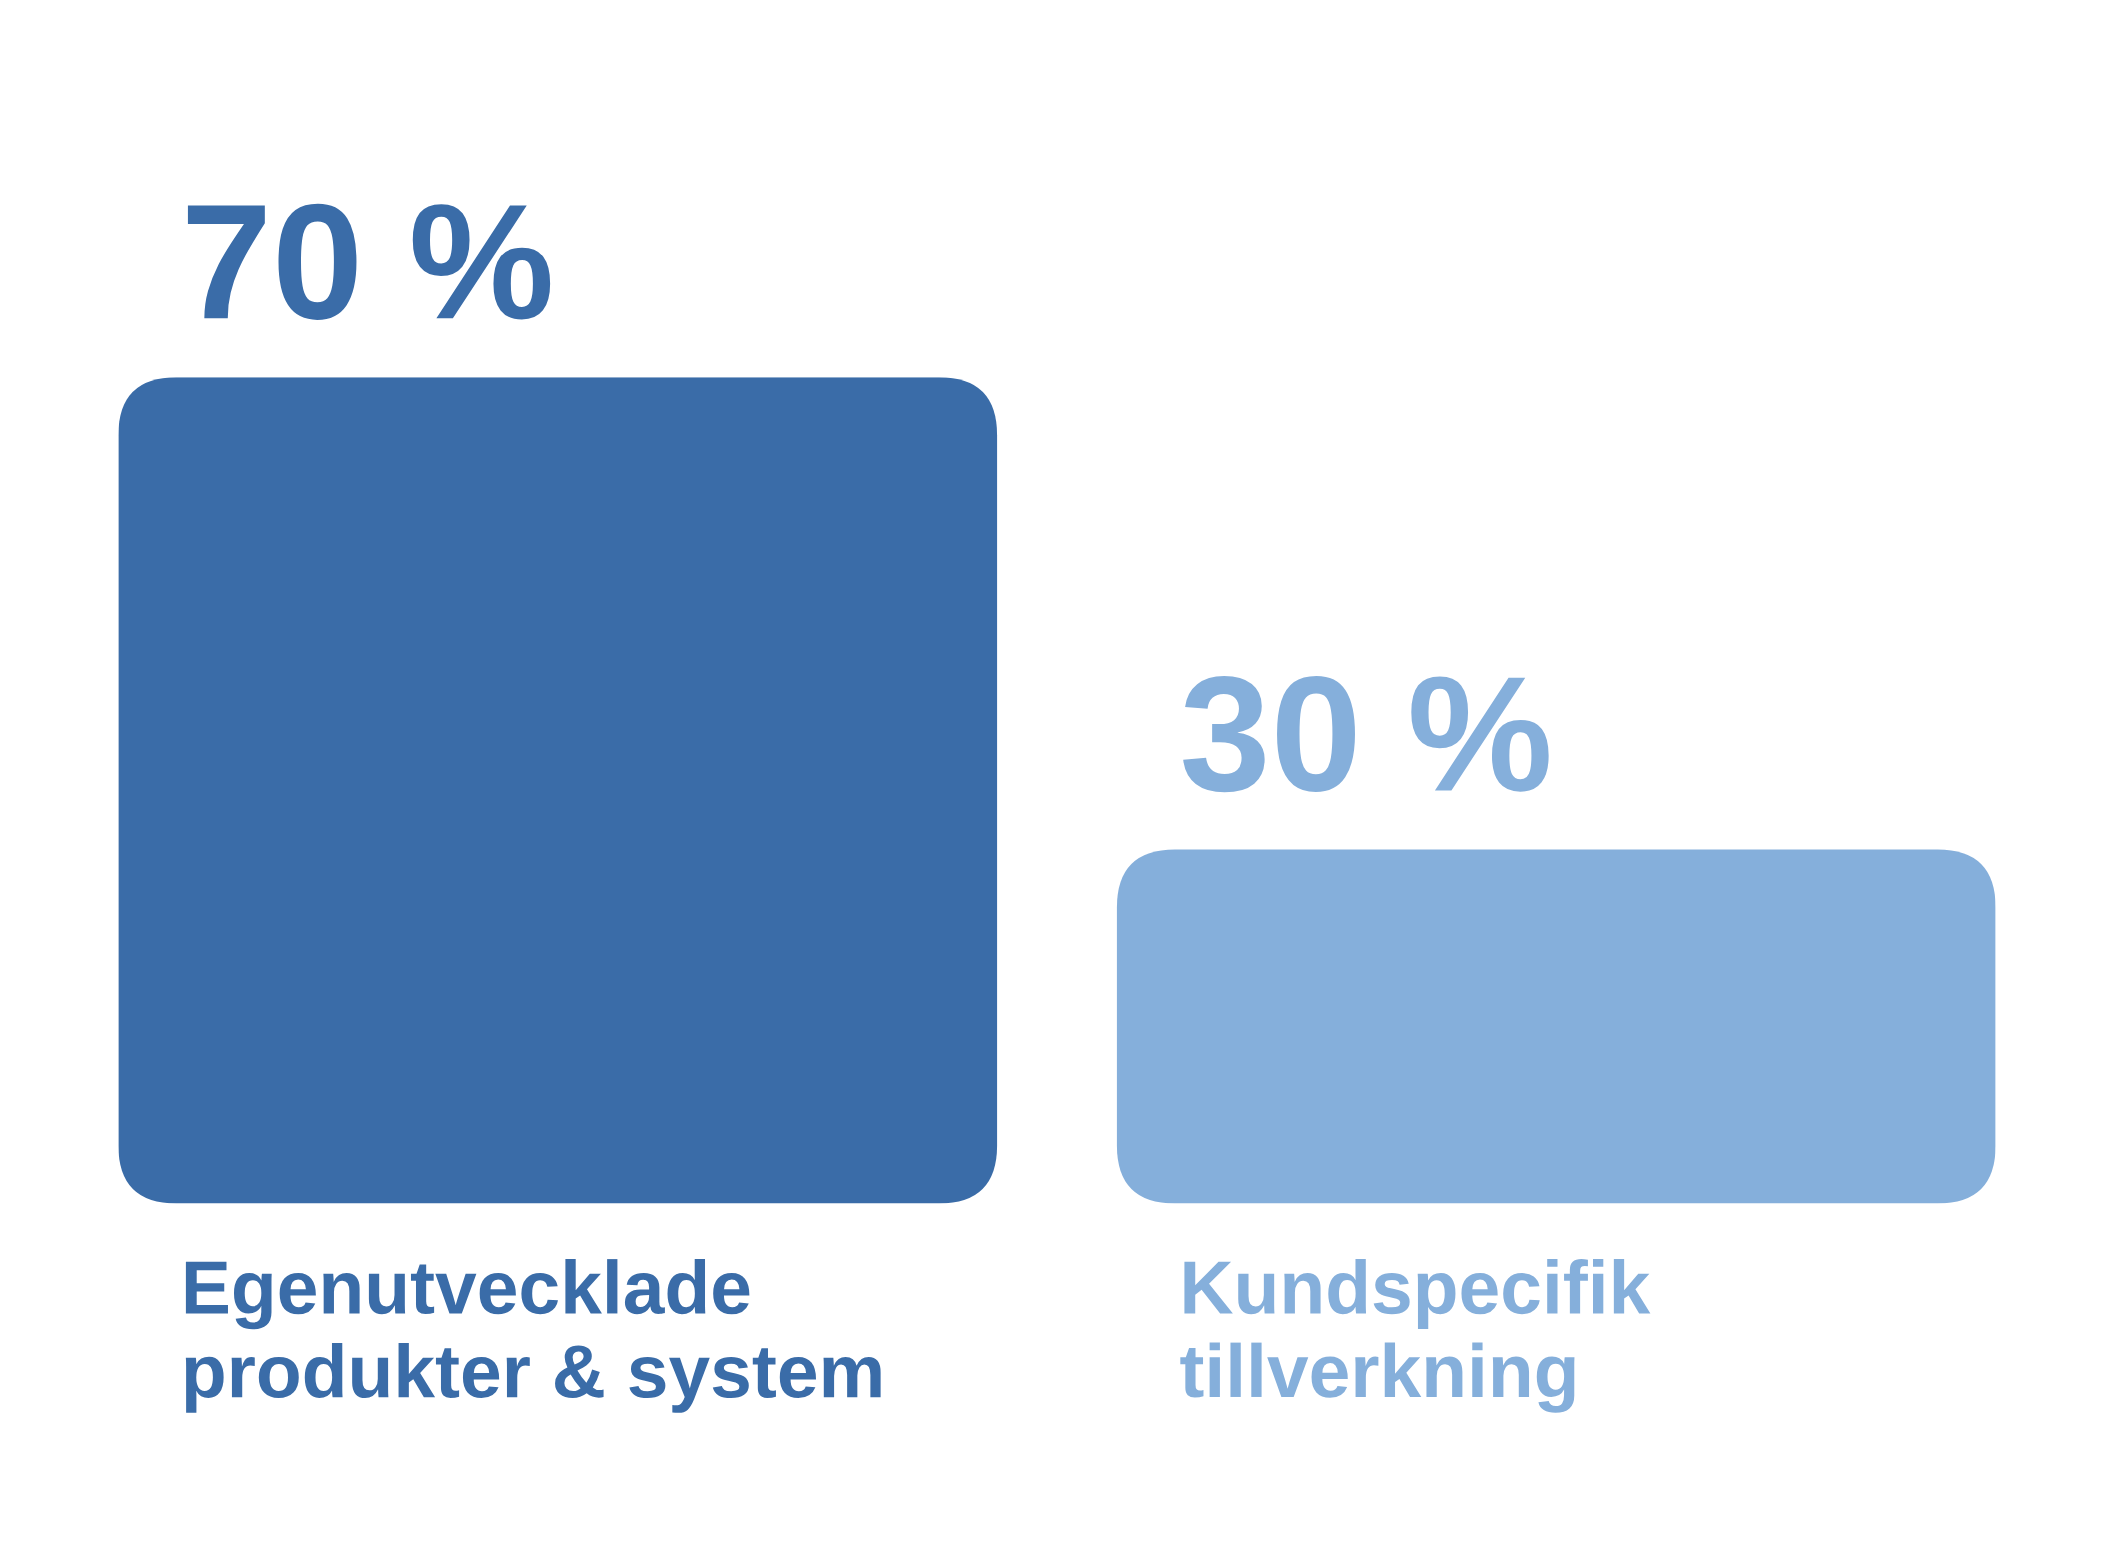 This screenshot has width=2114, height=1559. Describe the element at coordinates (1366, 734) in the screenshot. I see `data-label: 30 %` at that location.